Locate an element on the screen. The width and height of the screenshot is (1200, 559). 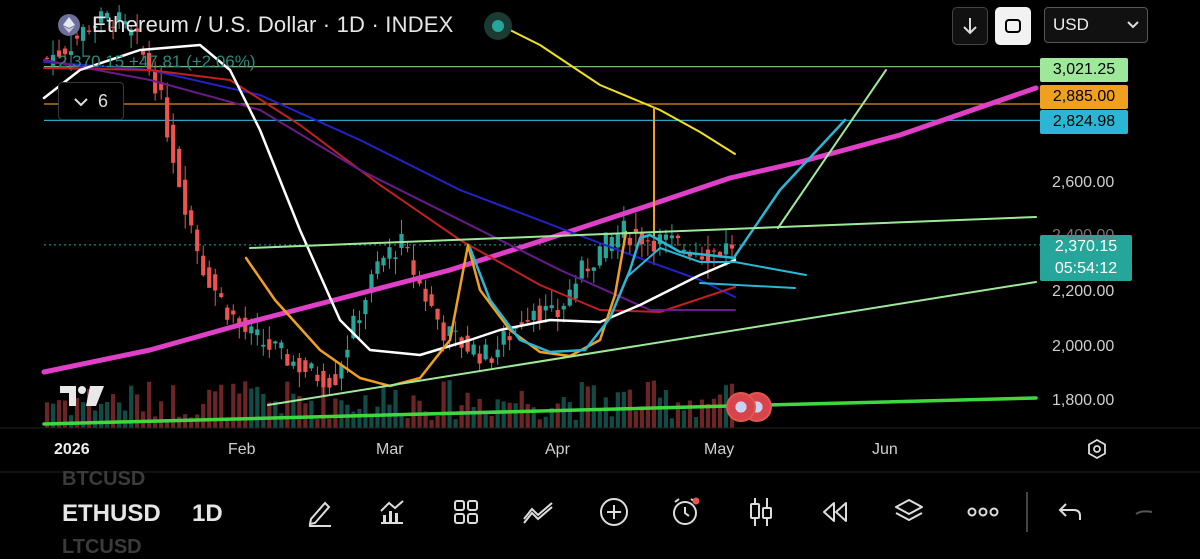
pattern-cyan-line is located at coordinates (602, 293).